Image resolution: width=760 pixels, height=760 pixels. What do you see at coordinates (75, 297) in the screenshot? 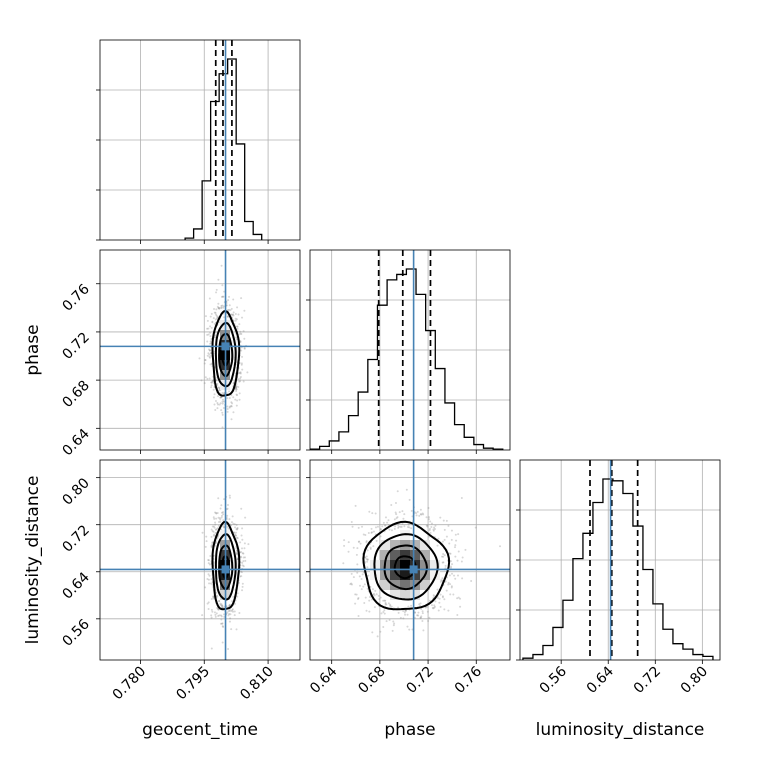
I see `y-tick-label: 0.76` at bounding box center [75, 297].